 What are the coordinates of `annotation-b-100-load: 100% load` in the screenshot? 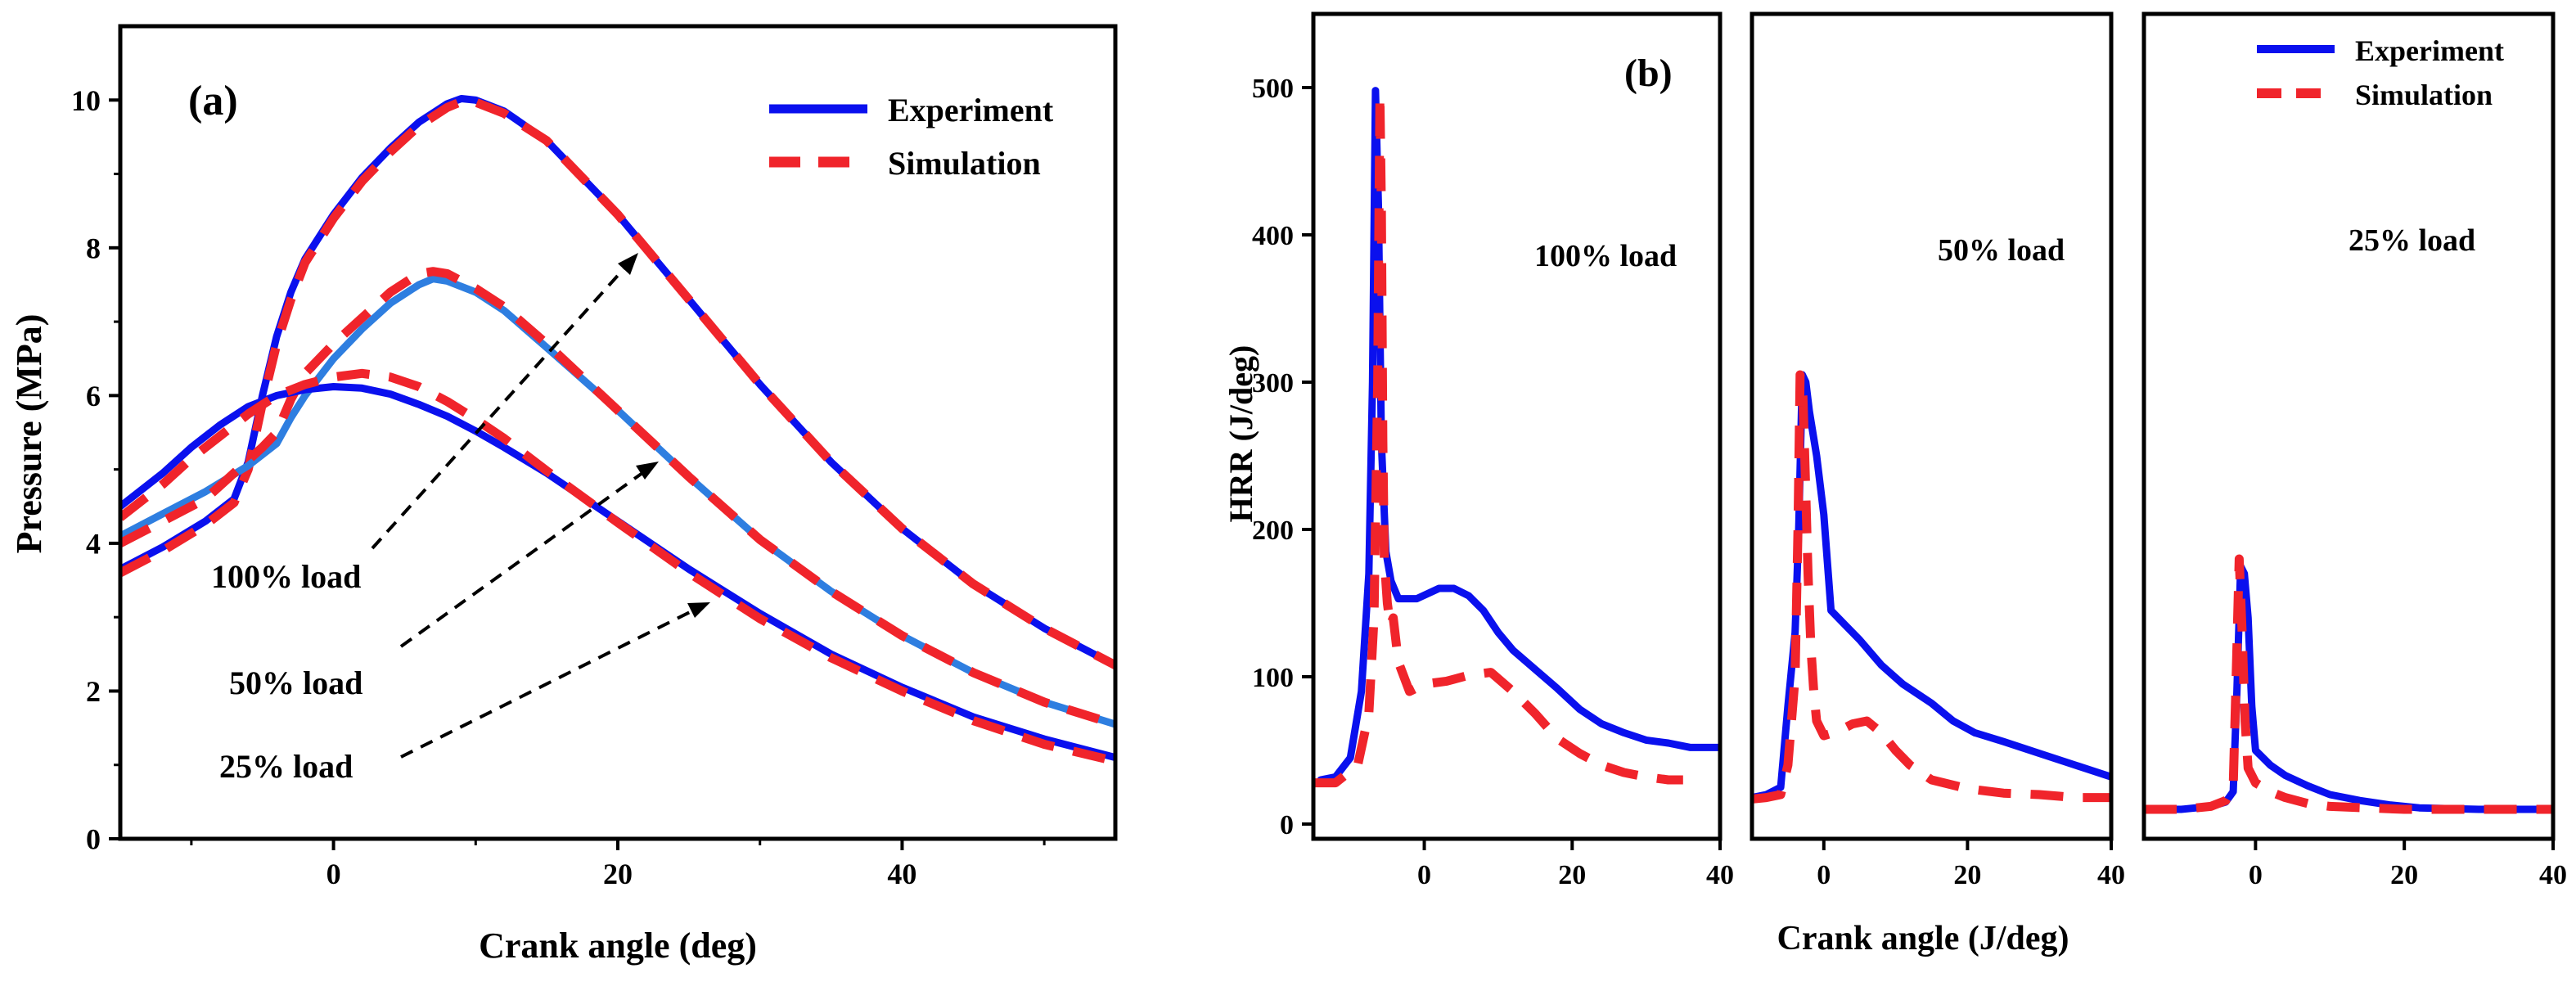 It's located at (1605, 256).